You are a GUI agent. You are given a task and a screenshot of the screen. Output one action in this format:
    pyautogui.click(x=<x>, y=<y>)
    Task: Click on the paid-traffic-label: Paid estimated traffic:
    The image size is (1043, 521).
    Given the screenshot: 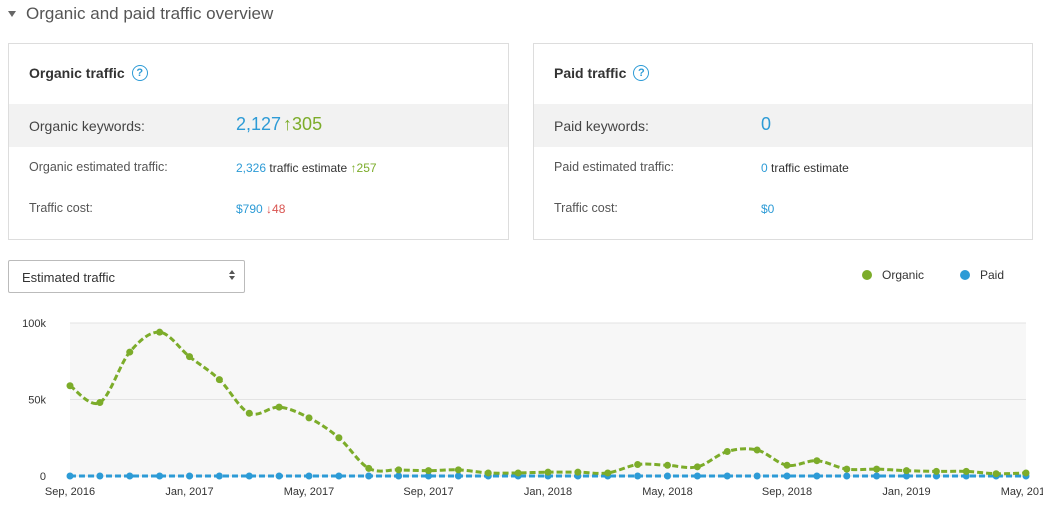 What is the action you would take?
    pyautogui.click(x=614, y=167)
    